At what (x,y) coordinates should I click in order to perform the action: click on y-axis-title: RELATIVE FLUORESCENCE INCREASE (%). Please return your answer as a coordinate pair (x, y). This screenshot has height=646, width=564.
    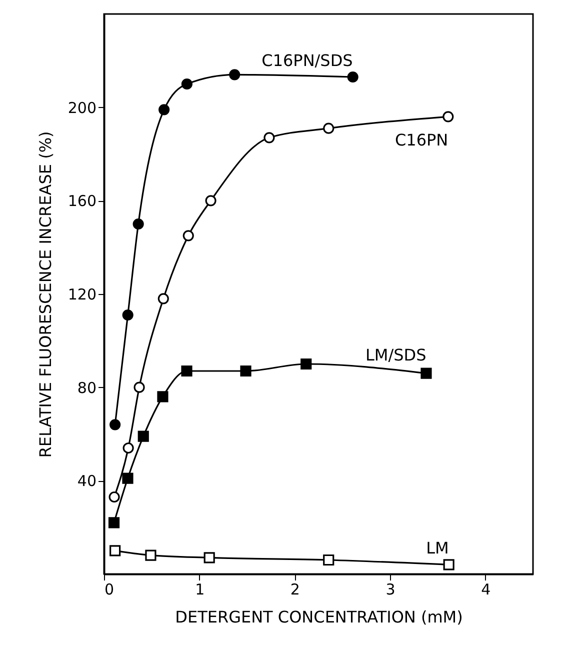
    Looking at the image, I should click on (45, 294).